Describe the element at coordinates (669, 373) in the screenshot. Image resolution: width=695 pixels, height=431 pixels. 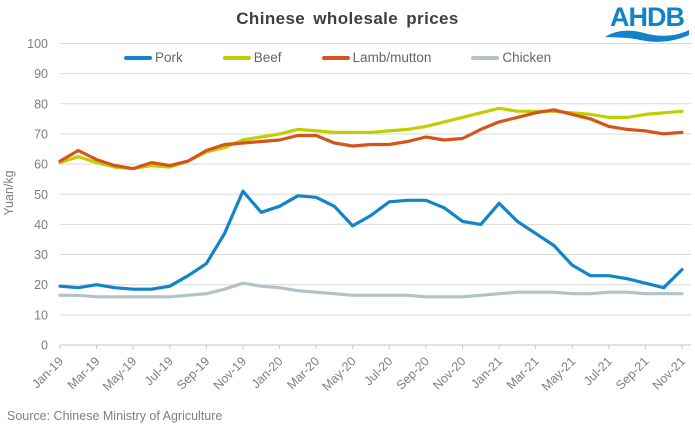
I see `svg-text: Nov-21` at that location.